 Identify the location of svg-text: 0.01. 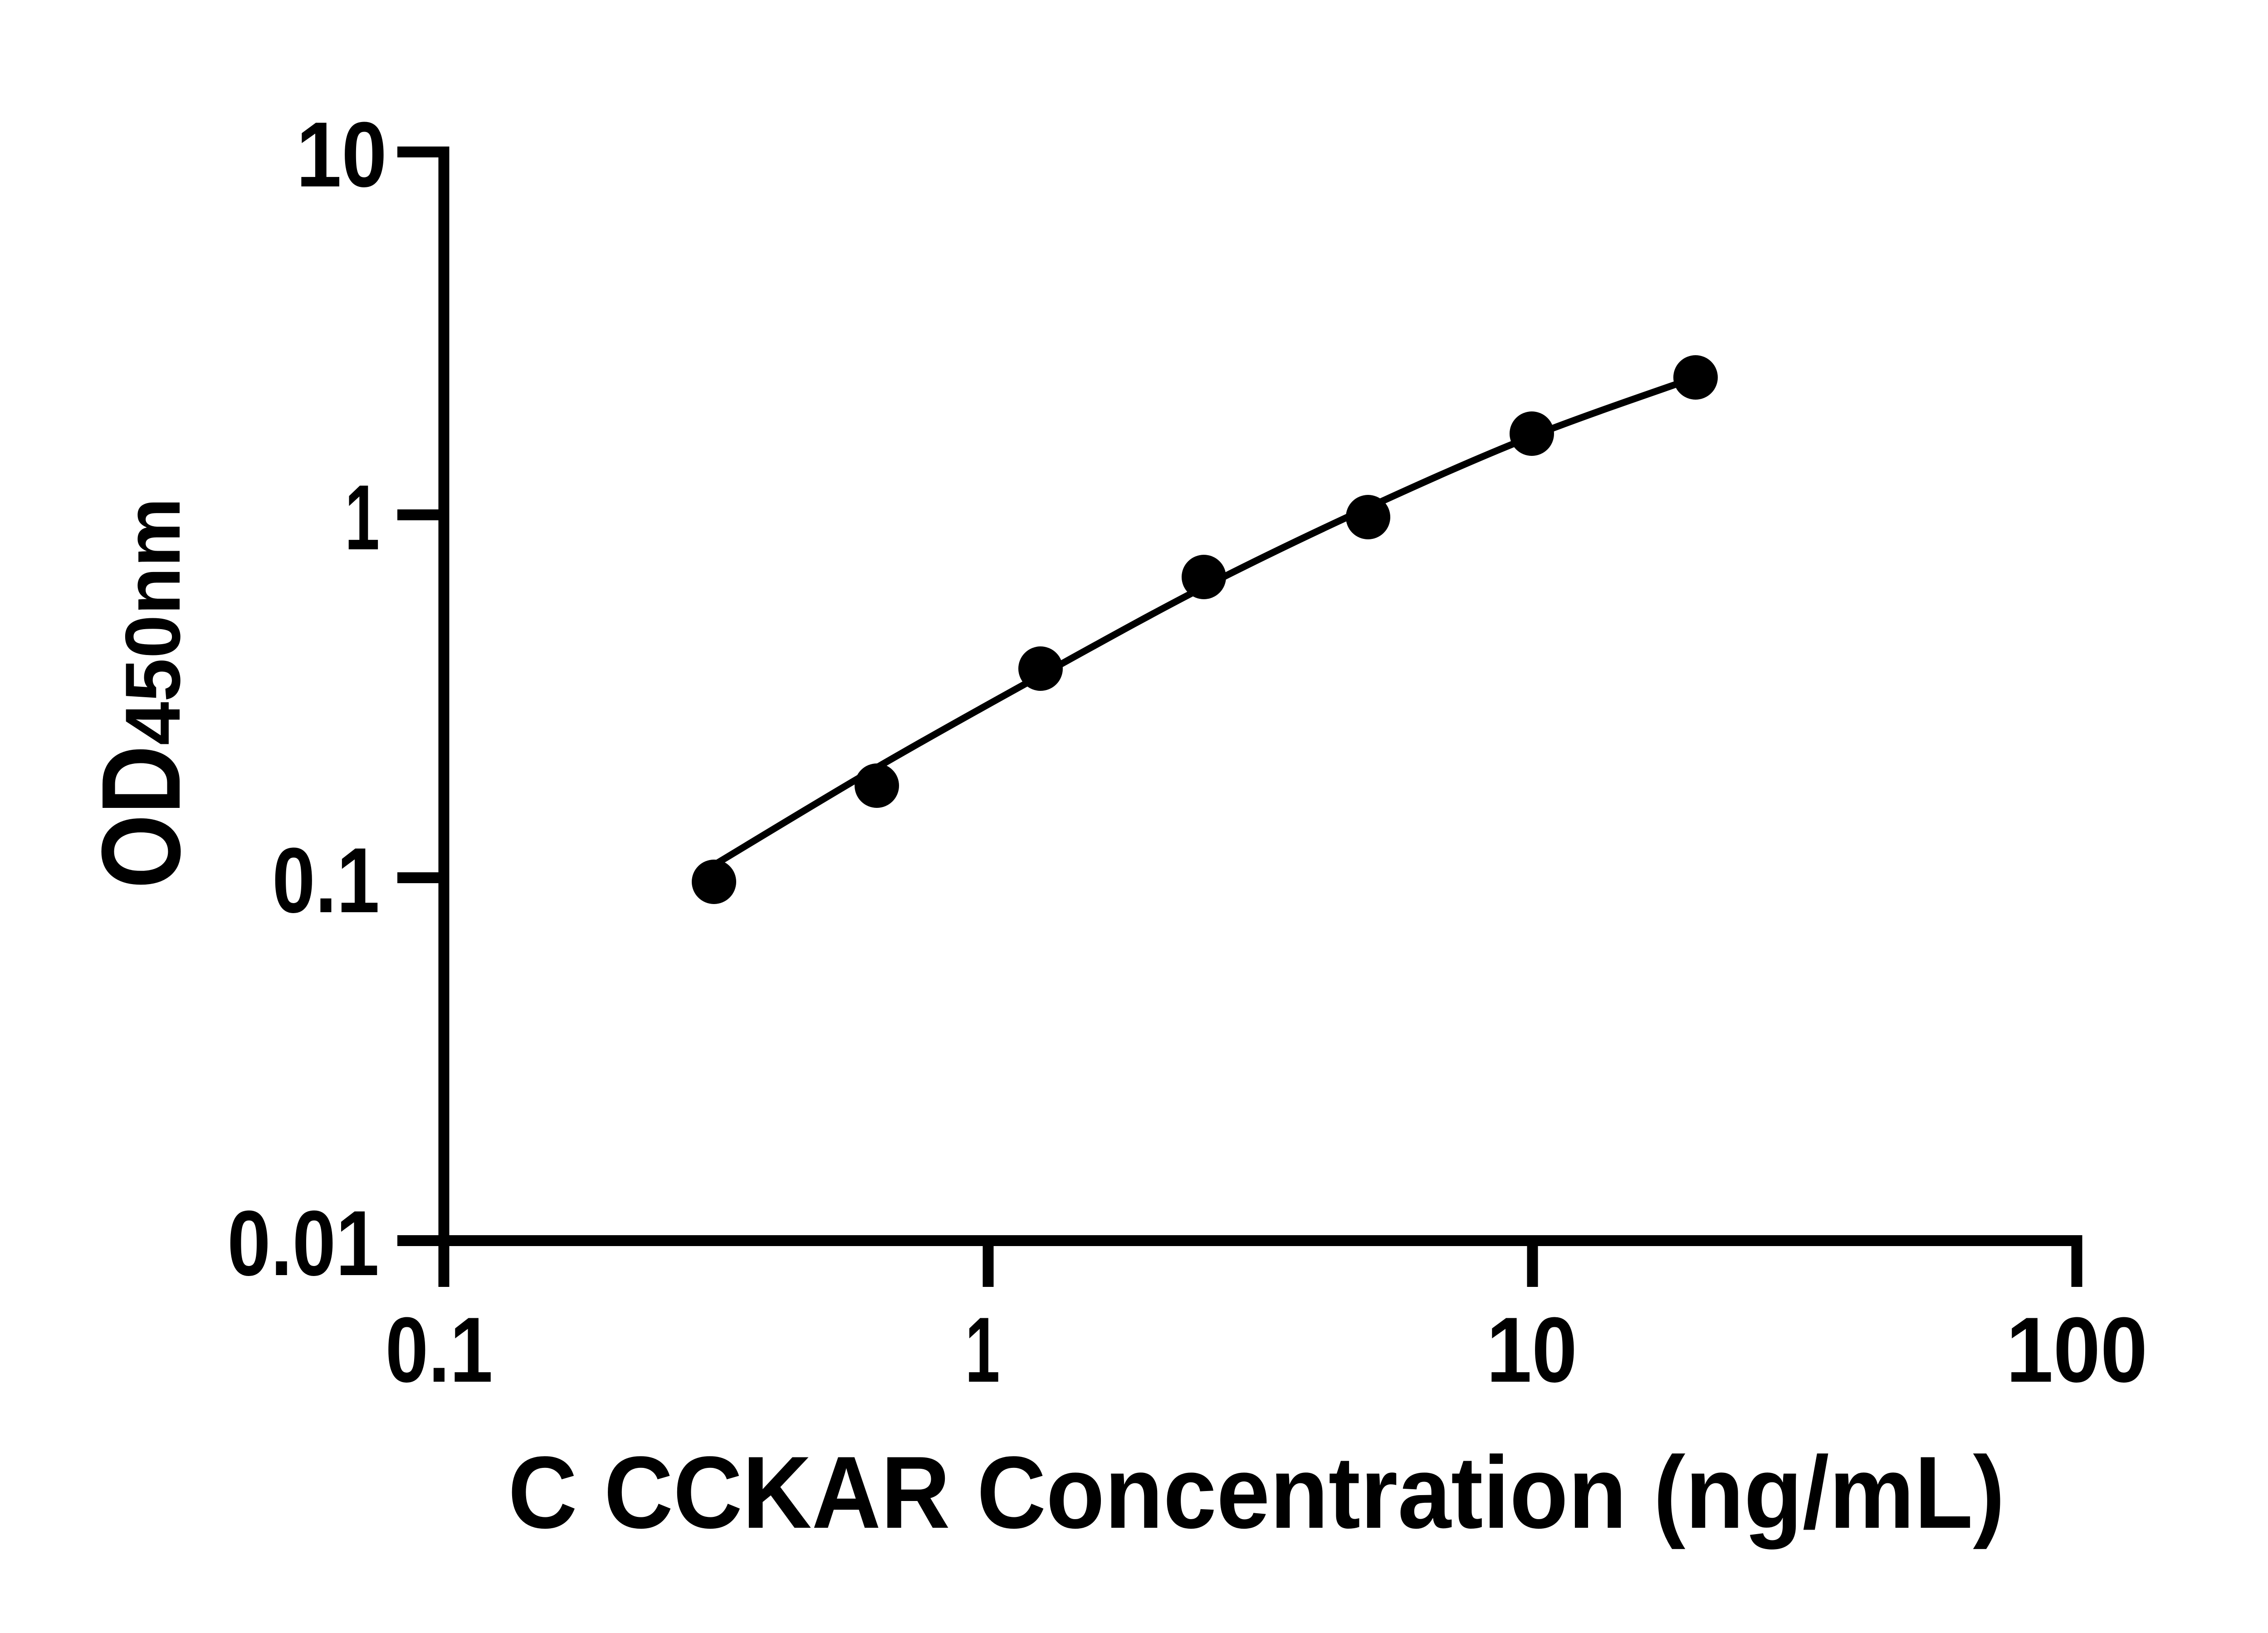
(303, 1243).